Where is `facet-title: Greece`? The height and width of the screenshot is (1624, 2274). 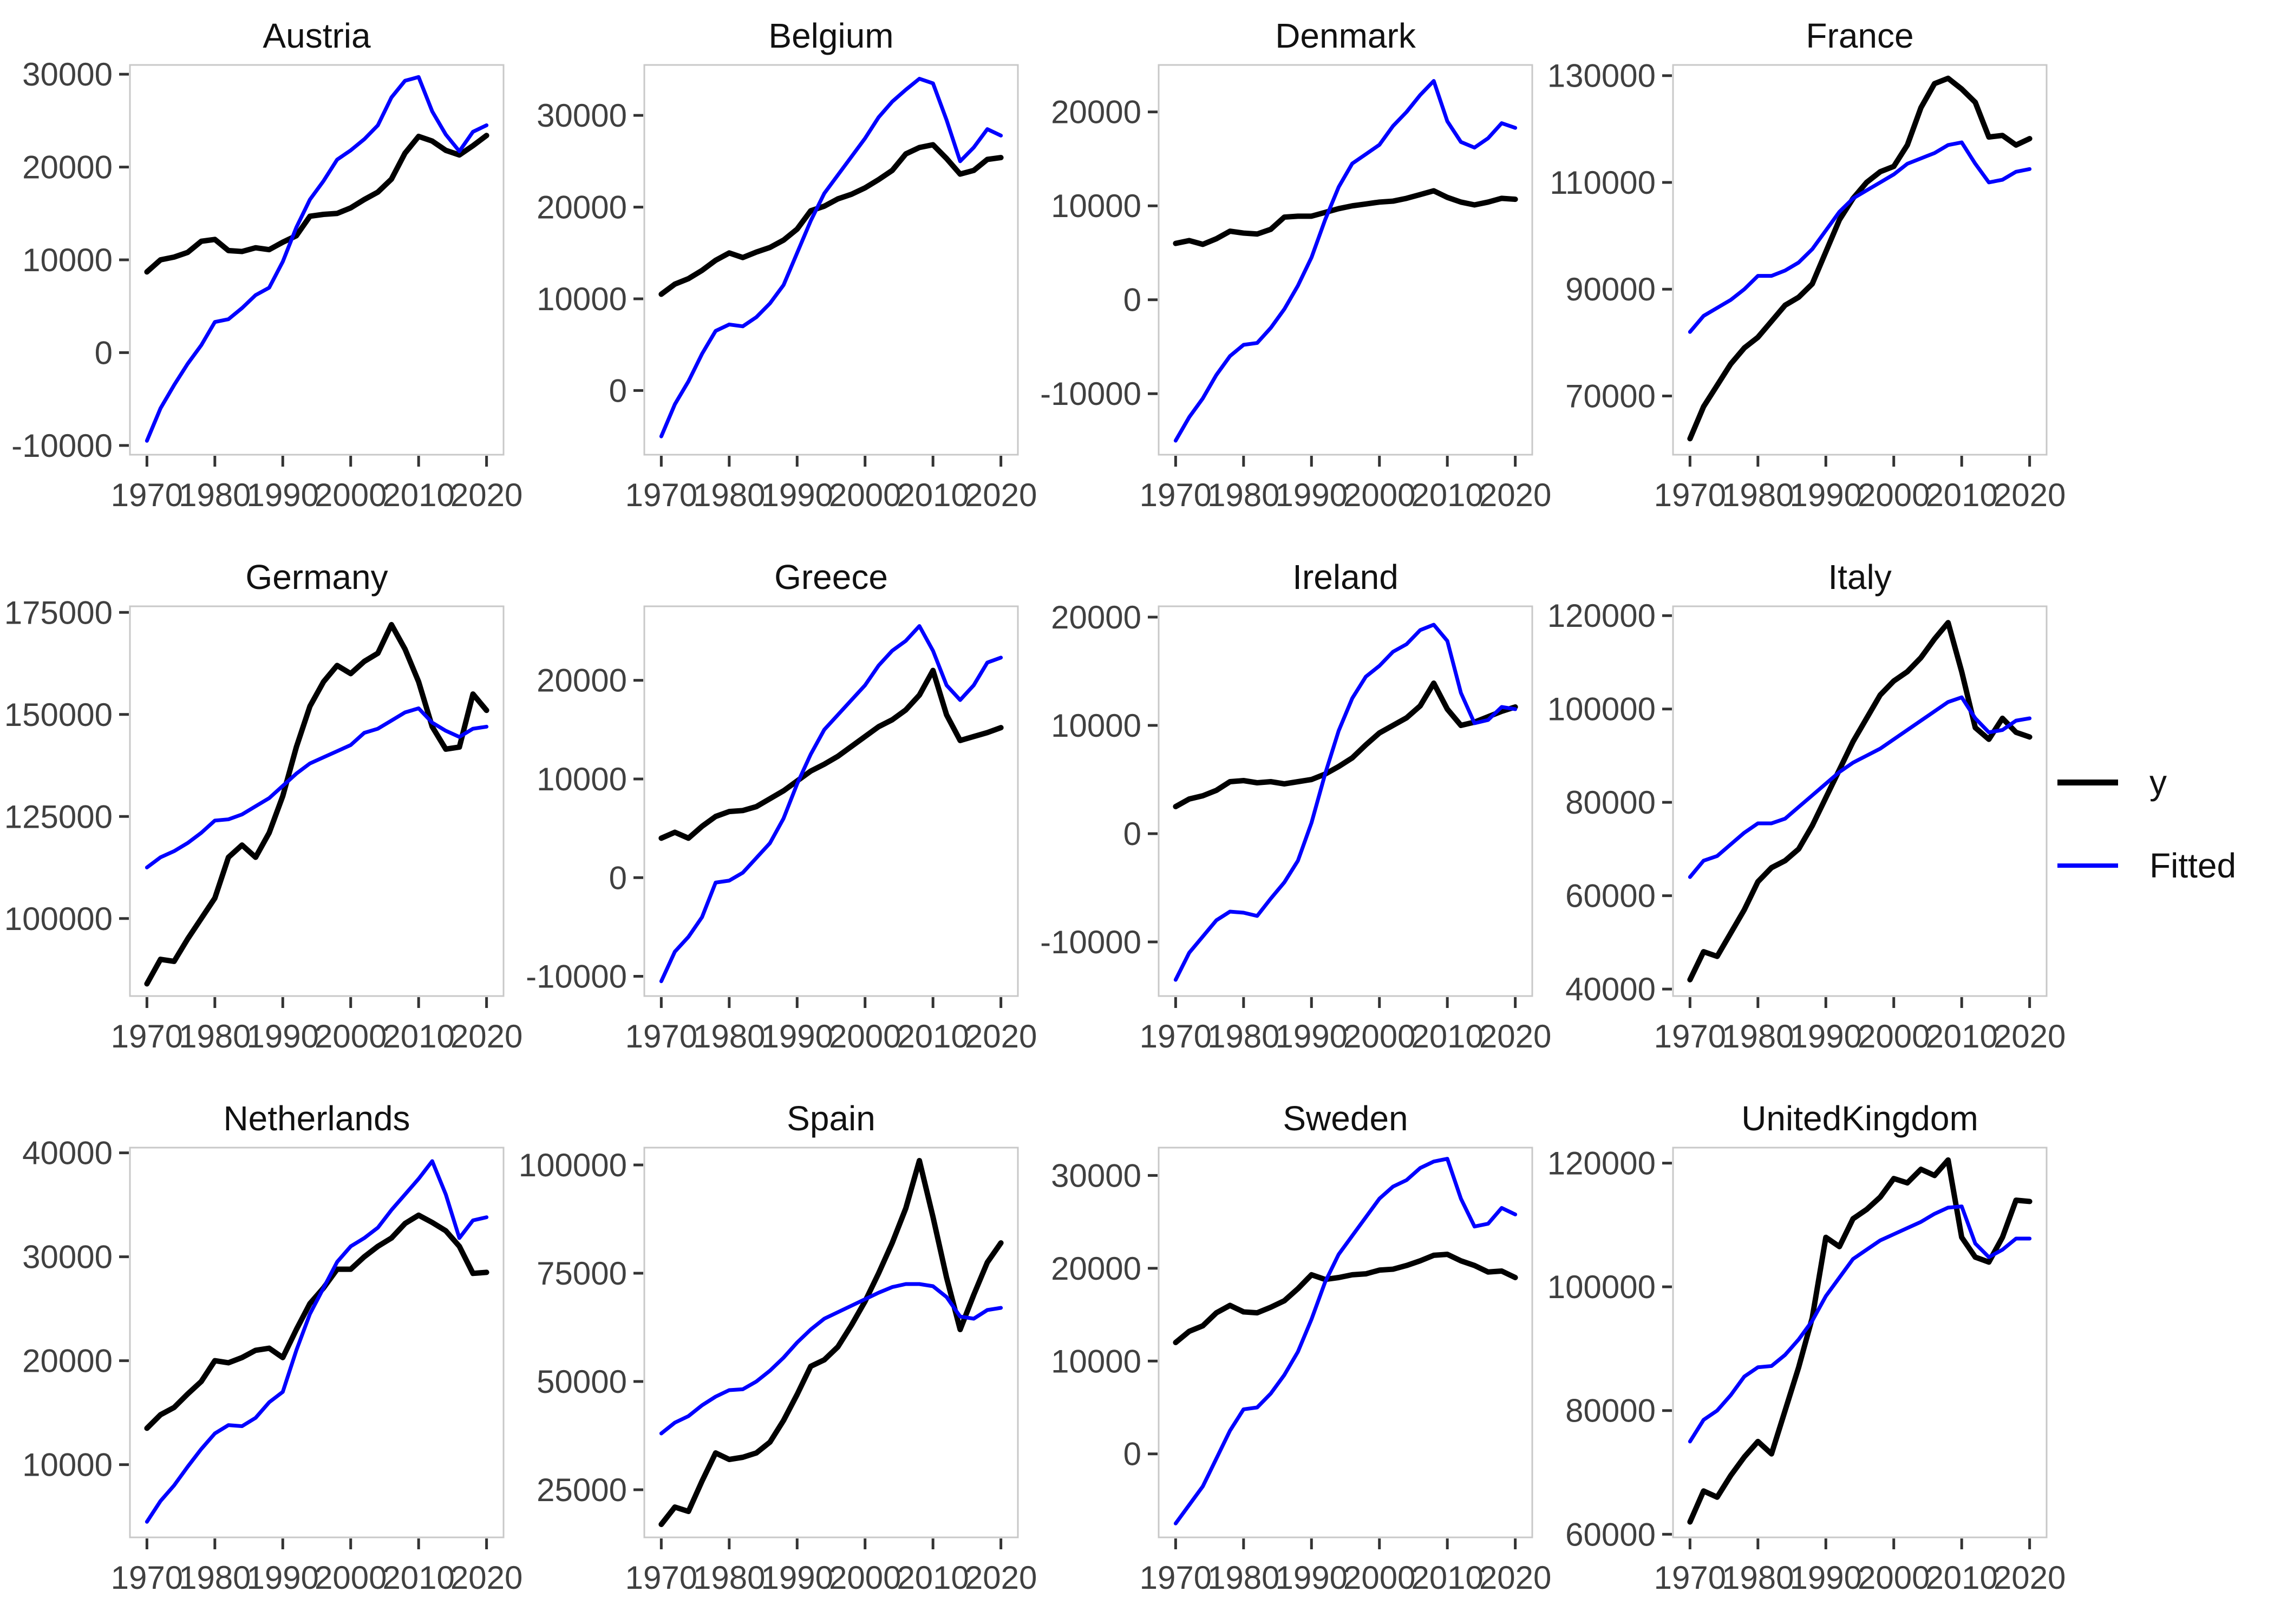
facet-title: Greece is located at coordinates (831, 577).